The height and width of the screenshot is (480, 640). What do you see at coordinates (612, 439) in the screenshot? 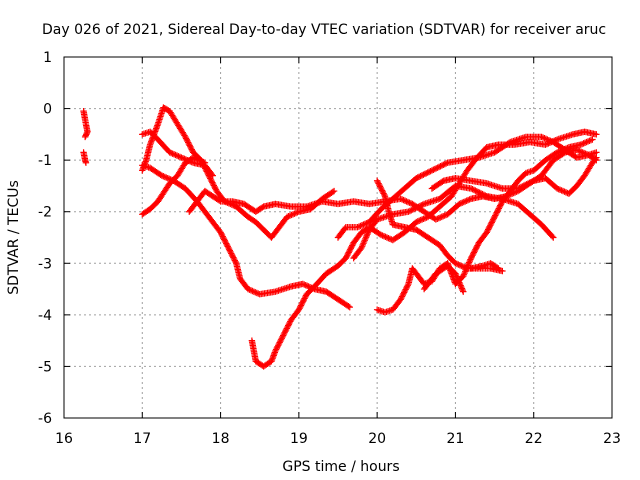
I see `x-tick-label: 23` at bounding box center [612, 439].